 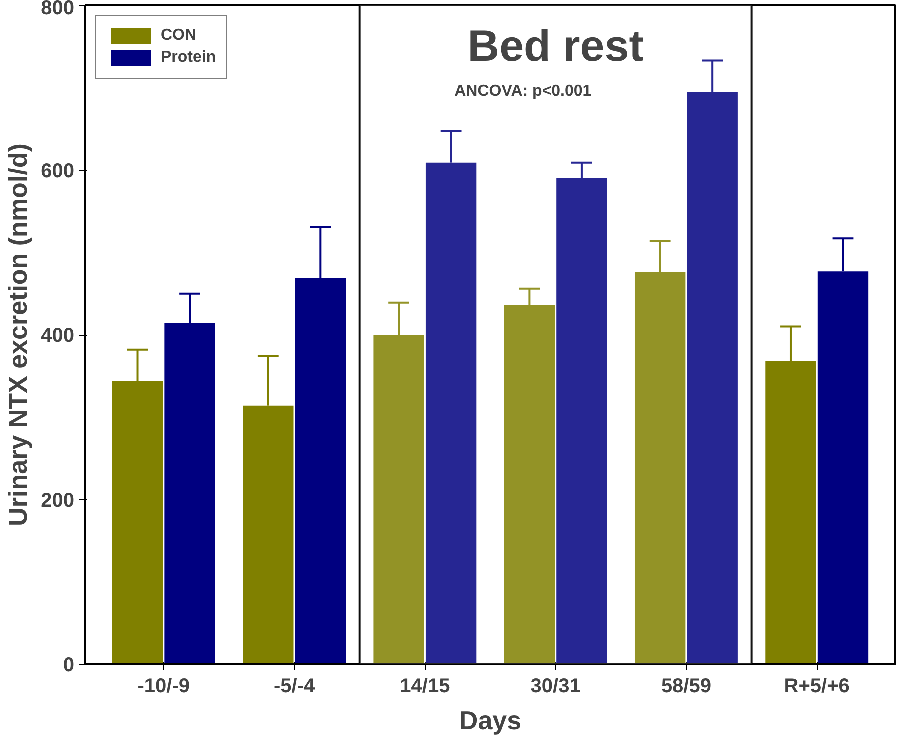 What do you see at coordinates (556, 46) in the screenshot?
I see `band-label: Bed rest` at bounding box center [556, 46].